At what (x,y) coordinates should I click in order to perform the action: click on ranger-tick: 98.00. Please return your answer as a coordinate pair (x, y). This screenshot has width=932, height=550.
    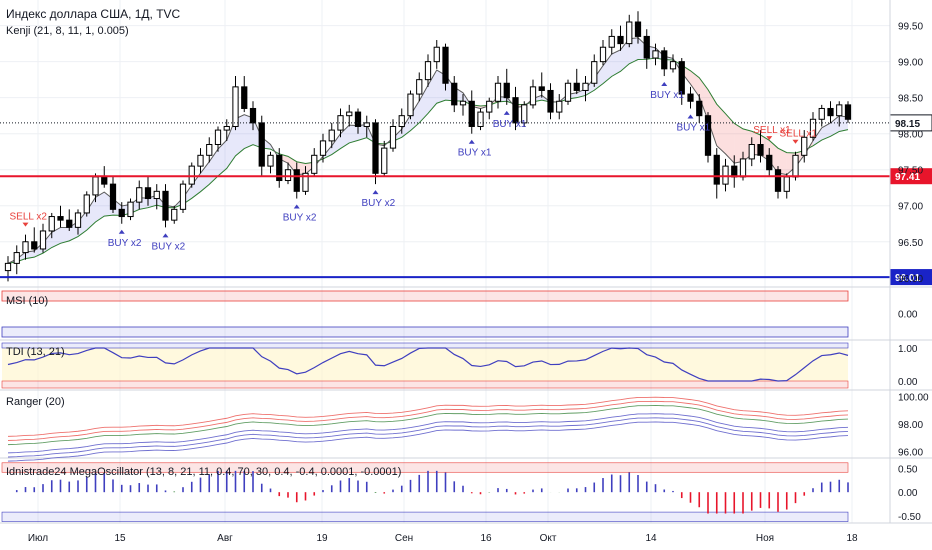
    Looking at the image, I should click on (910, 425).